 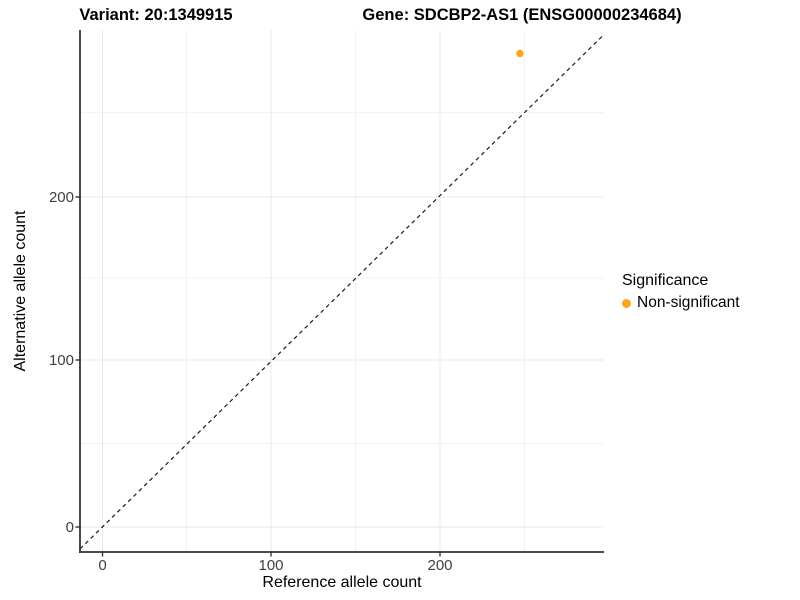 I want to click on legend-item: Non-significant, so click(x=681, y=303).